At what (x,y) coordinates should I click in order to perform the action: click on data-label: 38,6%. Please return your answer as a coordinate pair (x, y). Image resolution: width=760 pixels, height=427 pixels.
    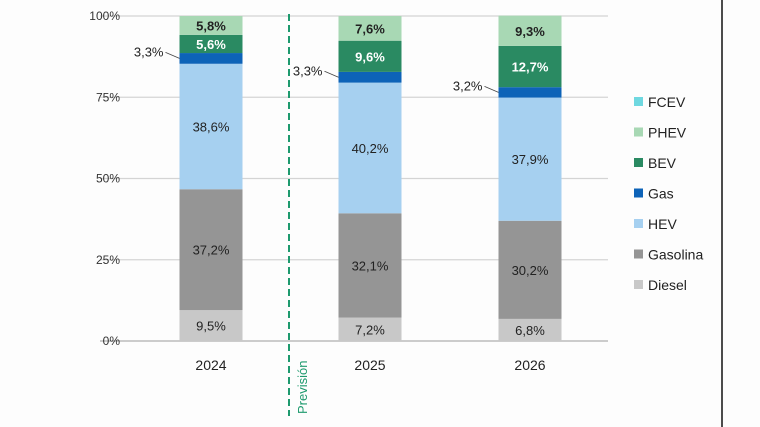
    Looking at the image, I should click on (211, 127).